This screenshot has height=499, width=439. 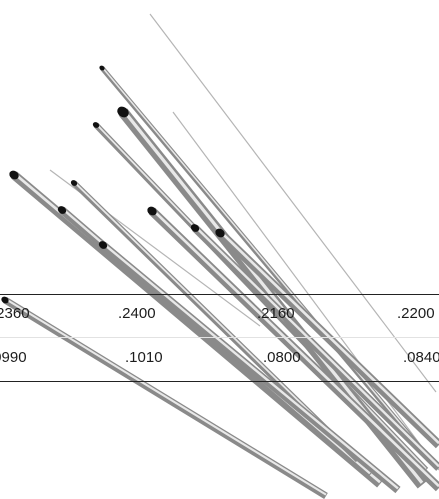 What do you see at coordinates (219, 337) in the screenshot?
I see `row-divider` at bounding box center [219, 337].